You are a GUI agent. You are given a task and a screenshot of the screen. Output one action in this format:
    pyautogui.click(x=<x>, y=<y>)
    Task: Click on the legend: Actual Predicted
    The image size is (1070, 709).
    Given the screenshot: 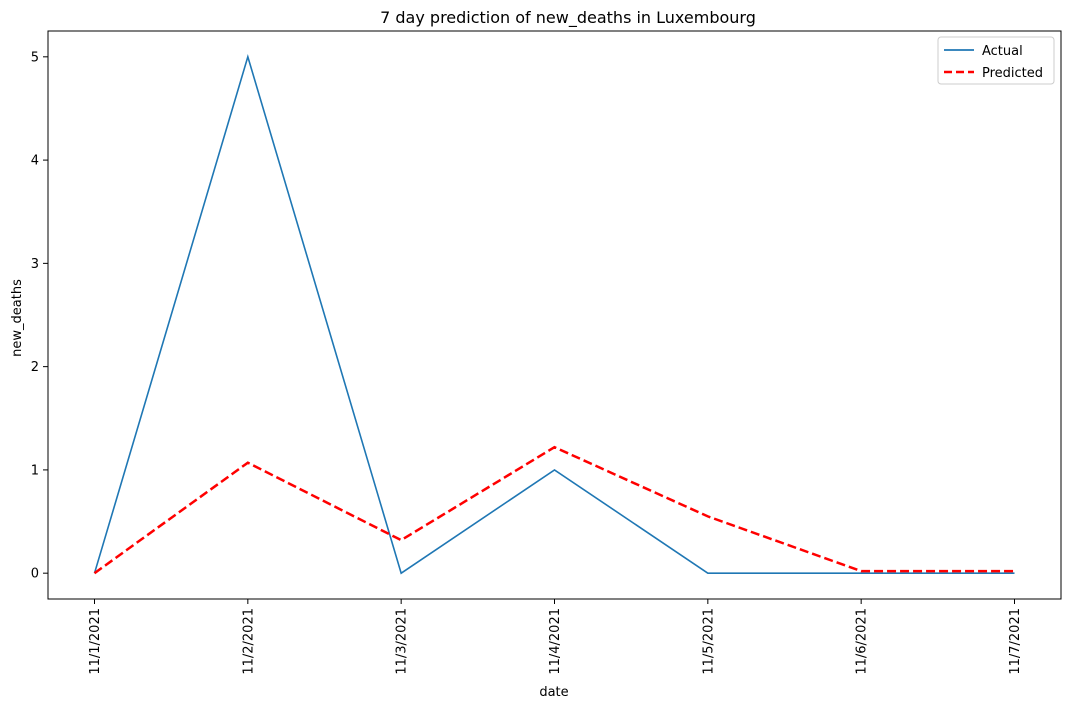 What is the action you would take?
    pyautogui.click(x=996, y=60)
    